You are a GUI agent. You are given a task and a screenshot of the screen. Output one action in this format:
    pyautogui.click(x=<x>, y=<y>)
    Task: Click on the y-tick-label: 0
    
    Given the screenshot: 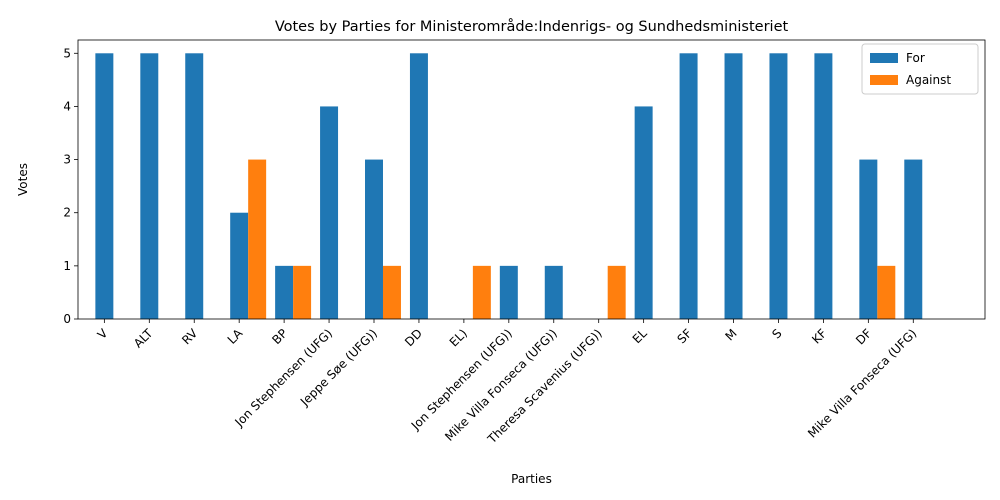 What is the action you would take?
    pyautogui.click(x=67, y=319)
    